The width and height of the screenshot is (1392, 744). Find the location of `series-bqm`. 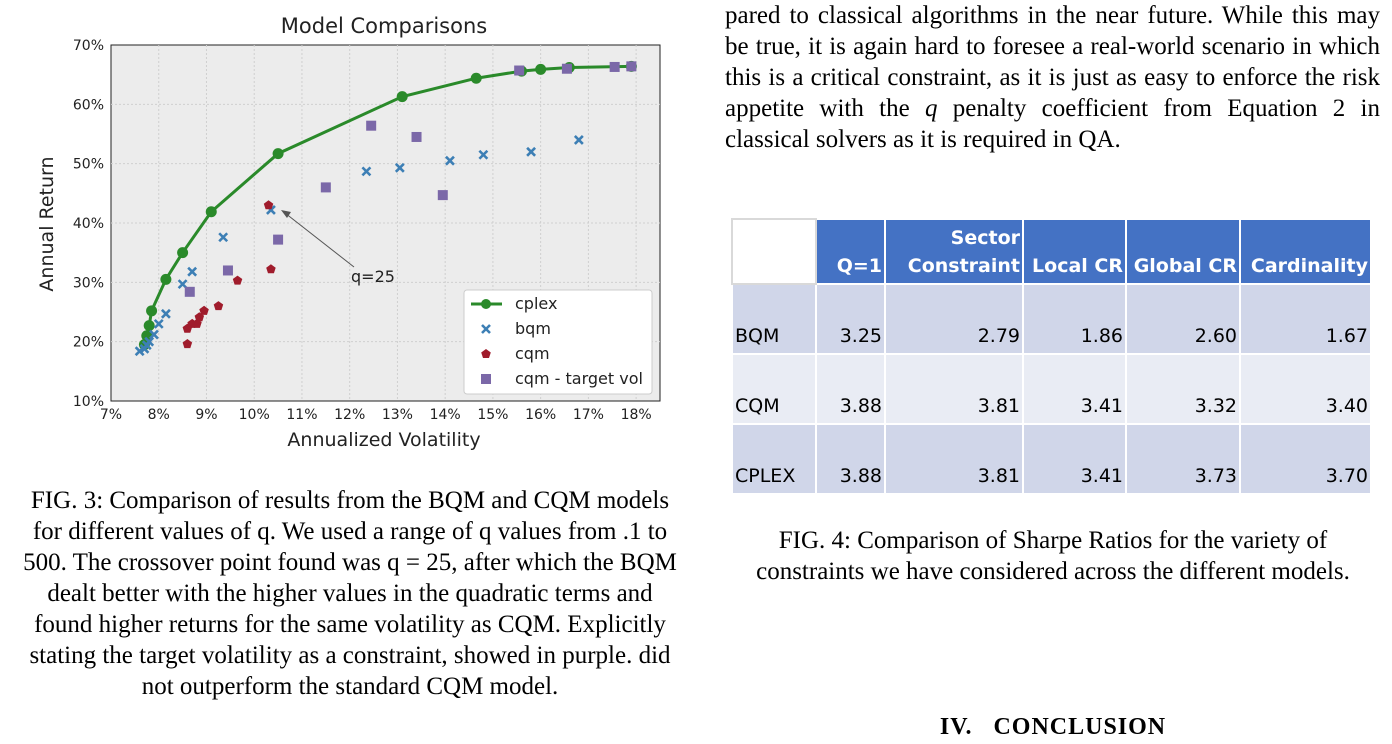

series-bqm is located at coordinates (359, 246).